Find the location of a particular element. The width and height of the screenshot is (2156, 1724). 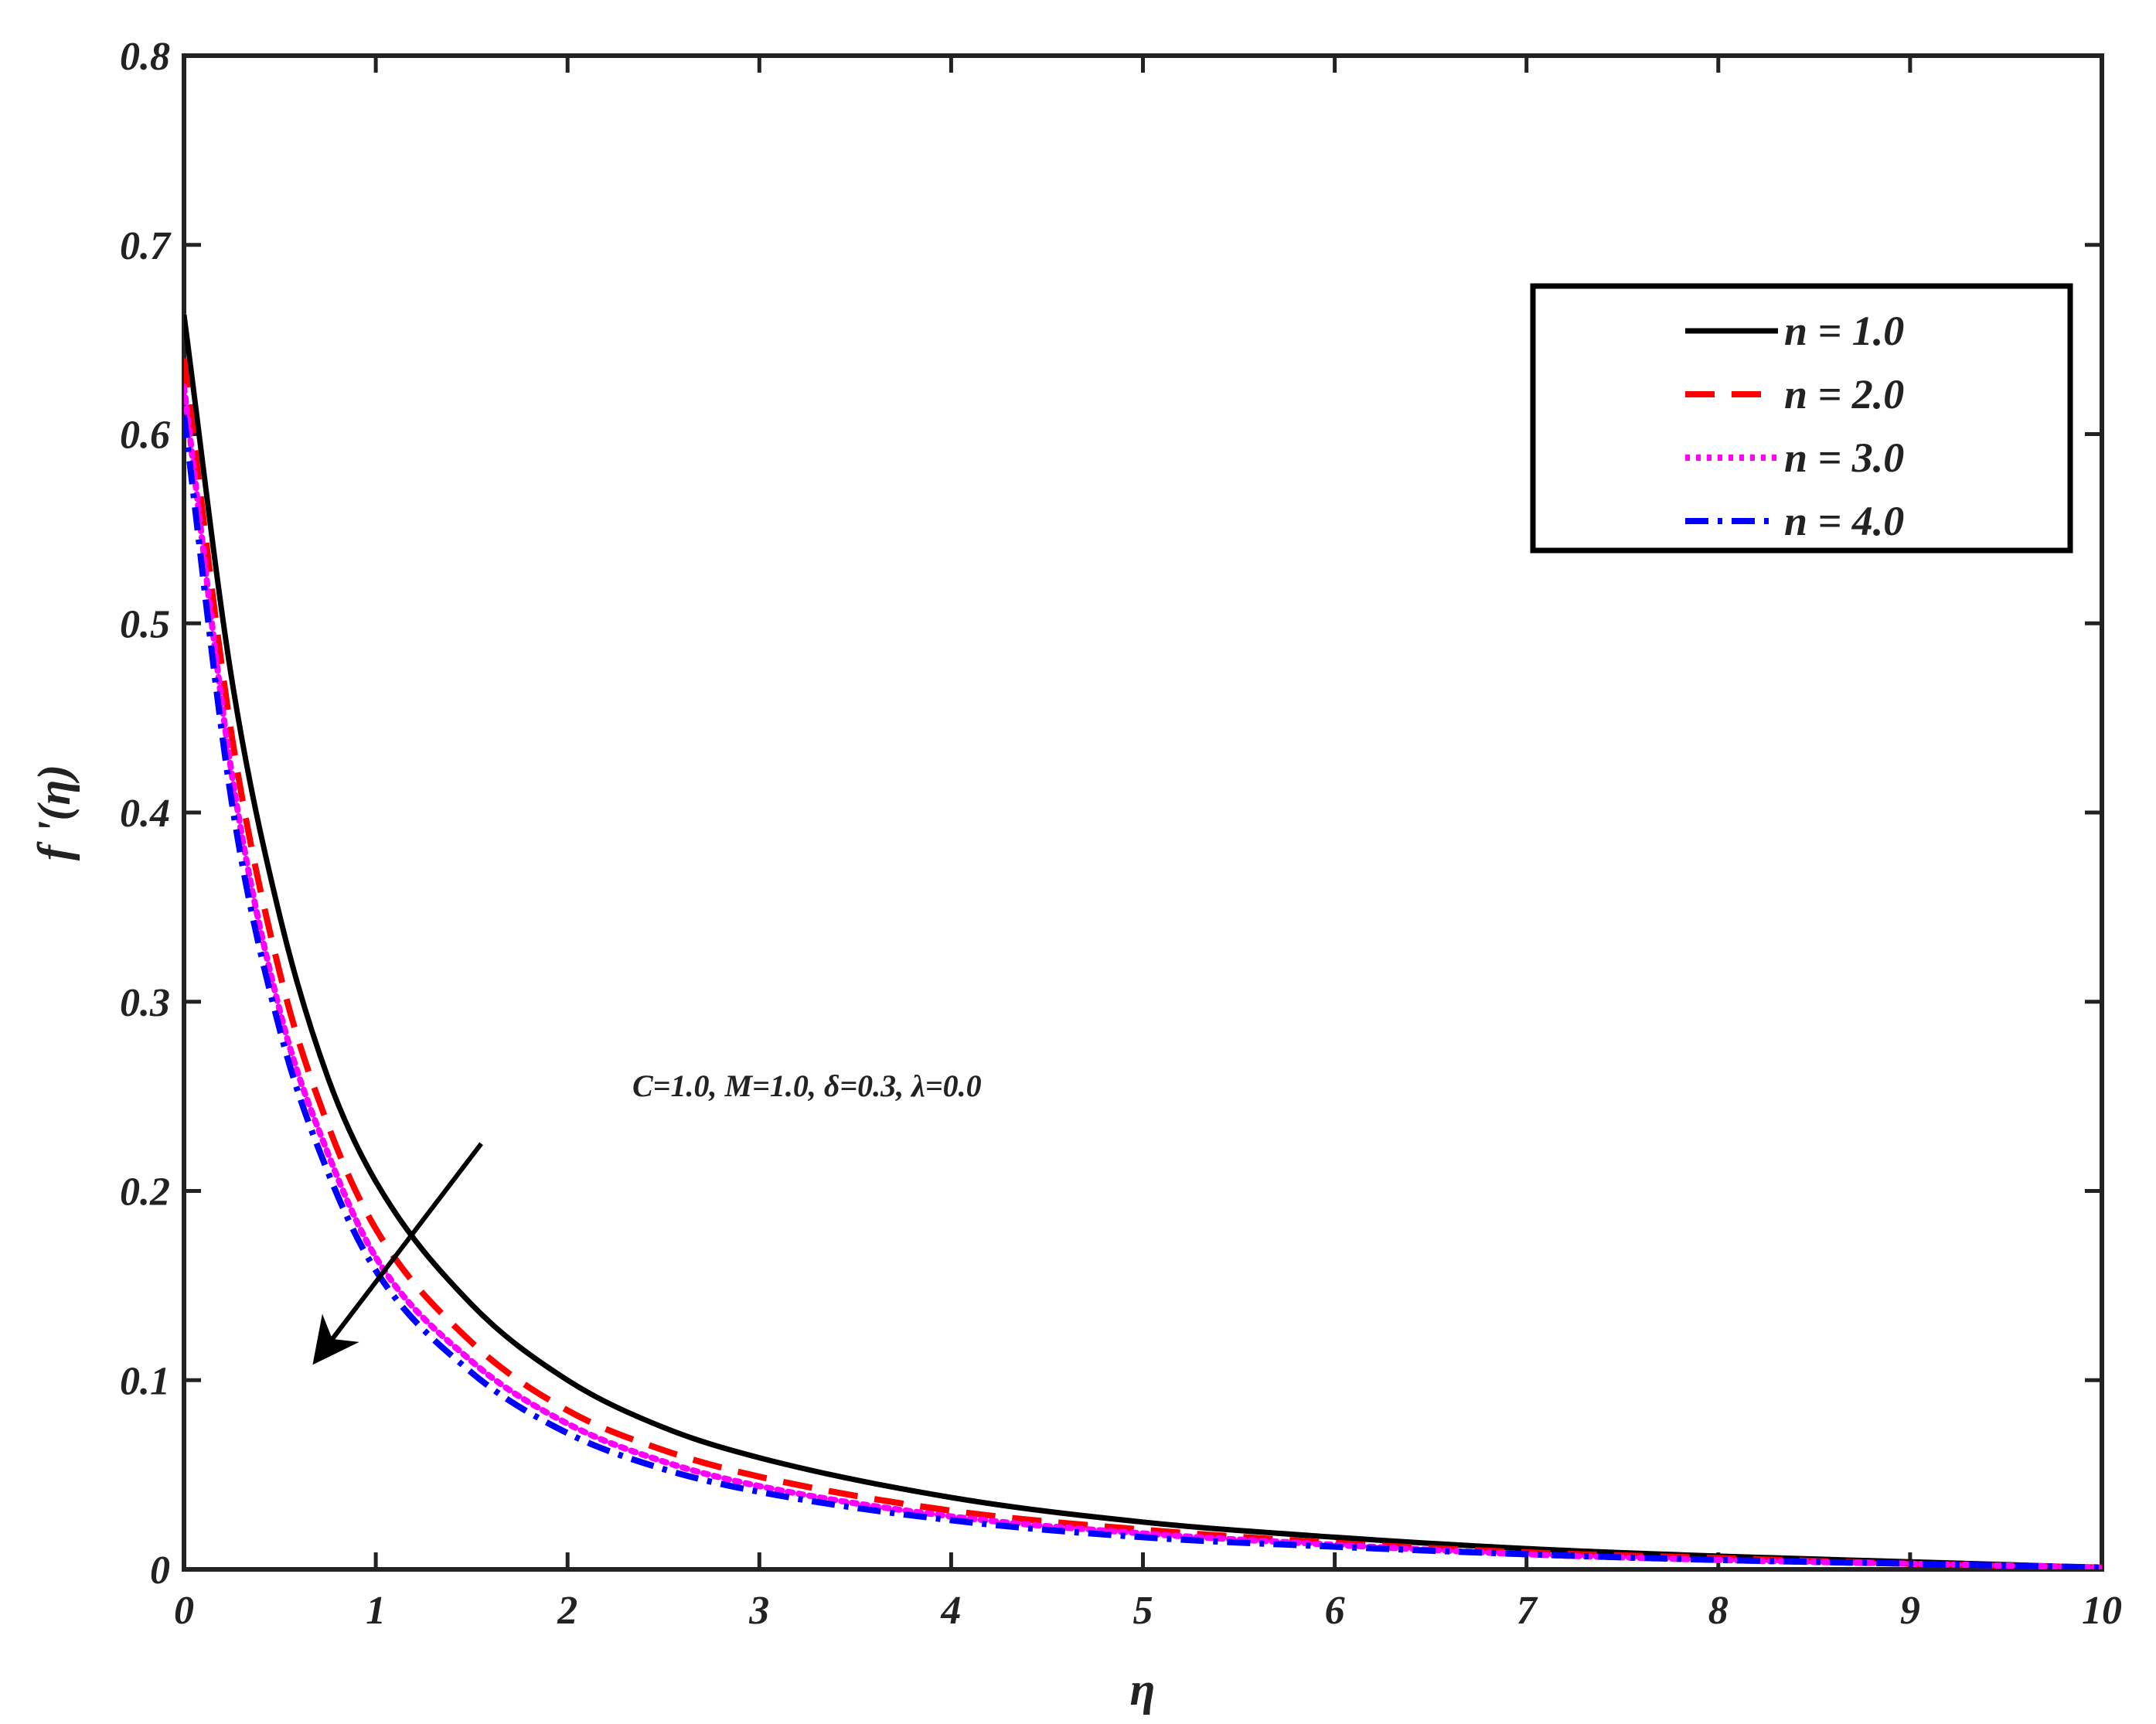

y-tick-label: 0.5 is located at coordinates (145, 624).